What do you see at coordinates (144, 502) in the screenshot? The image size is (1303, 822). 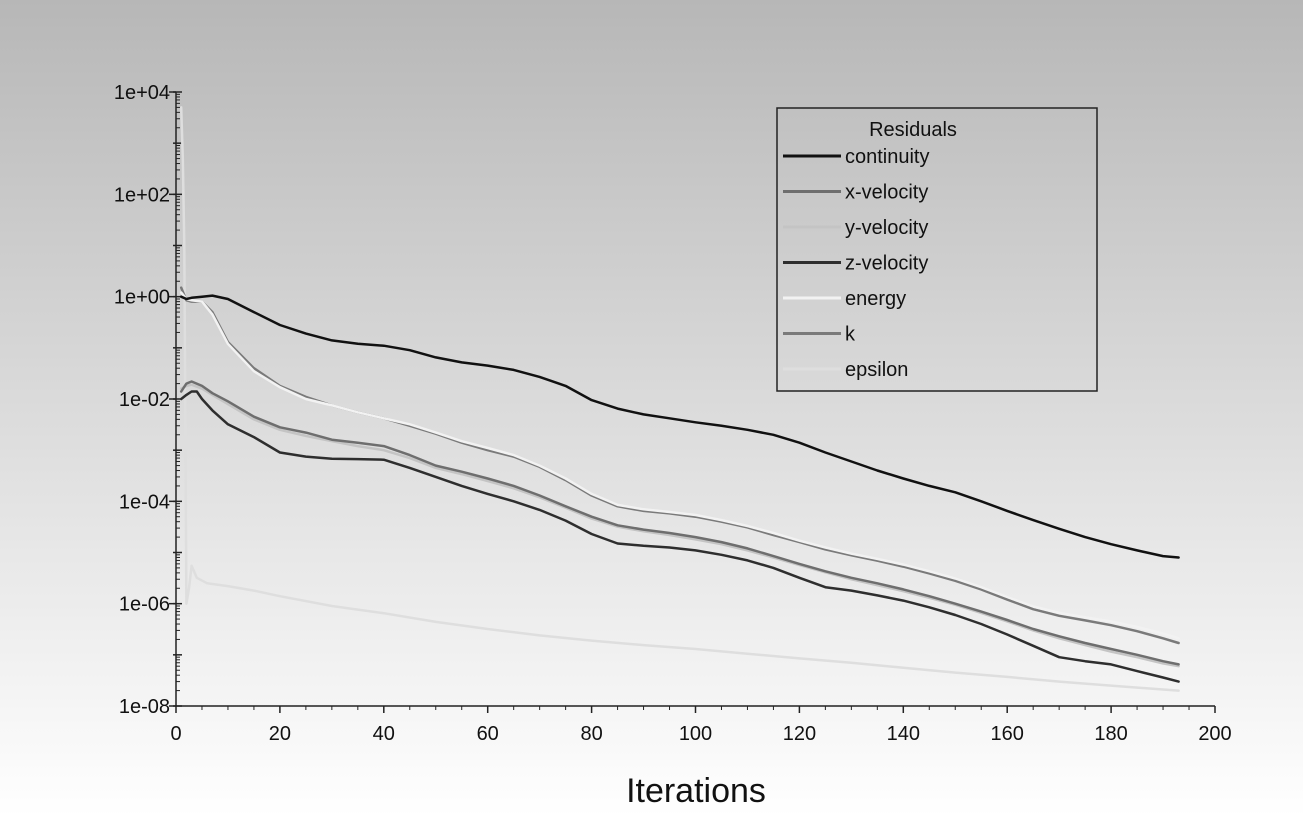 I see `y-tick-label: 1e-04` at bounding box center [144, 502].